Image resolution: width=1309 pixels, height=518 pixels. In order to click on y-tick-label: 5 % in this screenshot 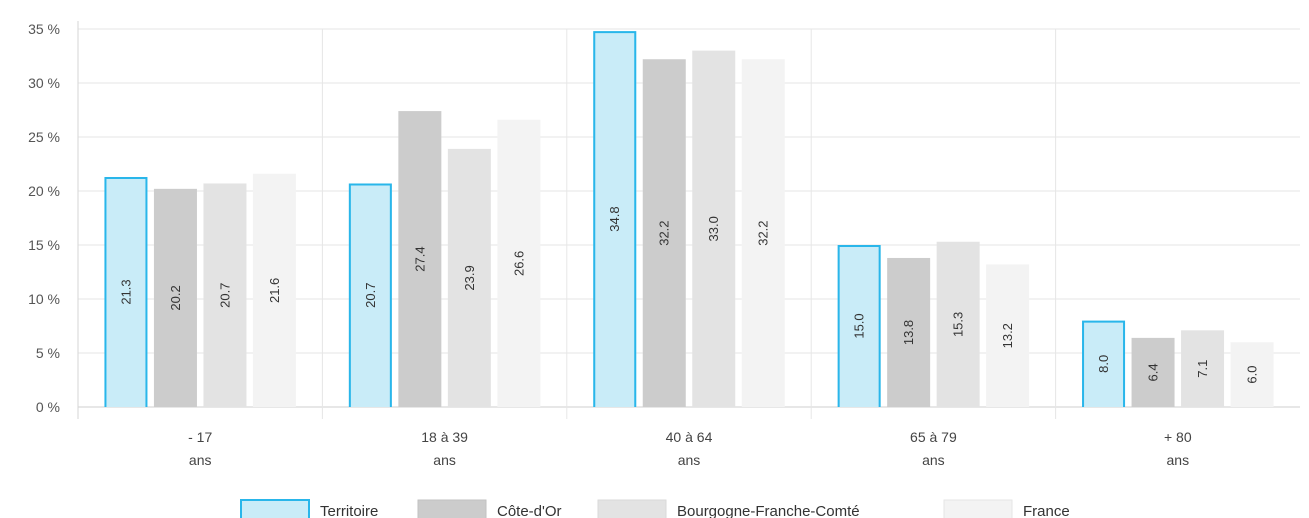, I will do `click(48, 353)`.